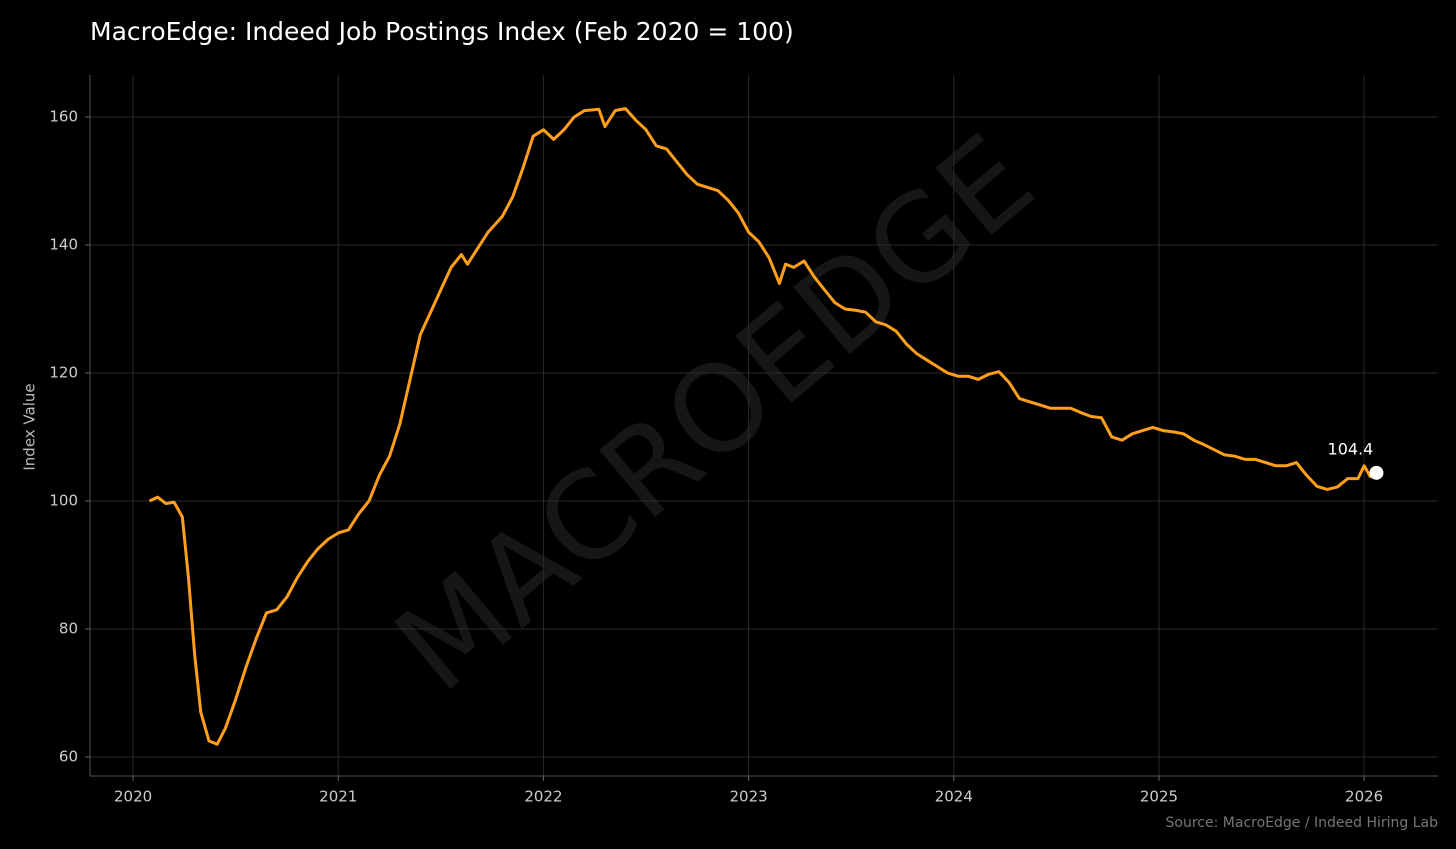 The image size is (1456, 849). Describe the element at coordinates (749, 797) in the screenshot. I see `x-tick-label: 2023` at that location.